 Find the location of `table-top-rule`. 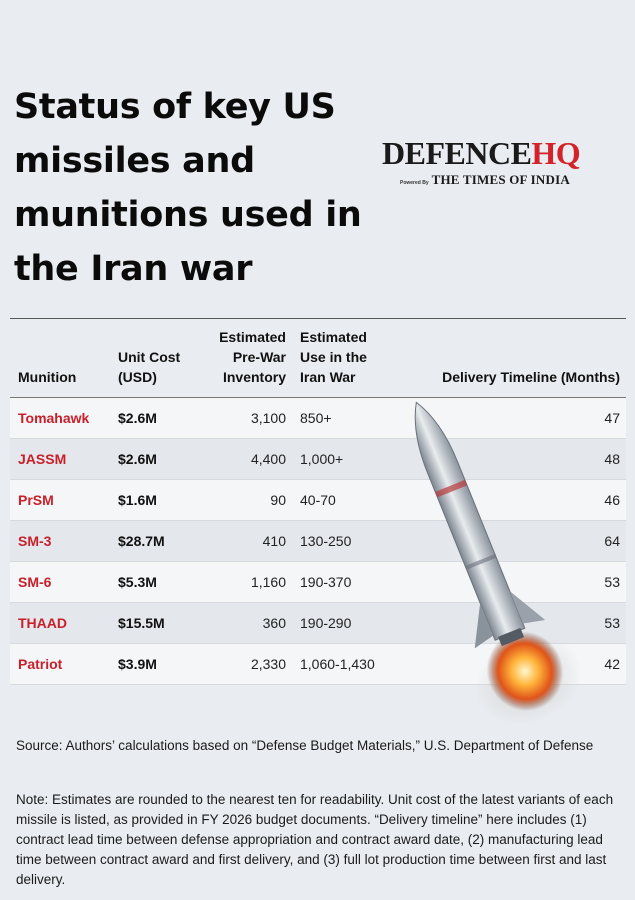

table-top-rule is located at coordinates (318, 318).